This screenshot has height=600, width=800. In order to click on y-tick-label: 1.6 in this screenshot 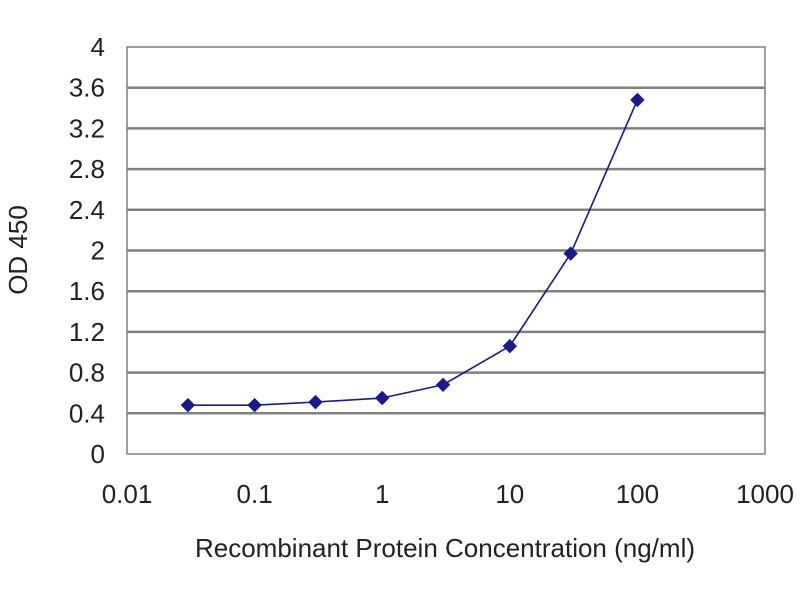, I will do `click(87, 291)`.